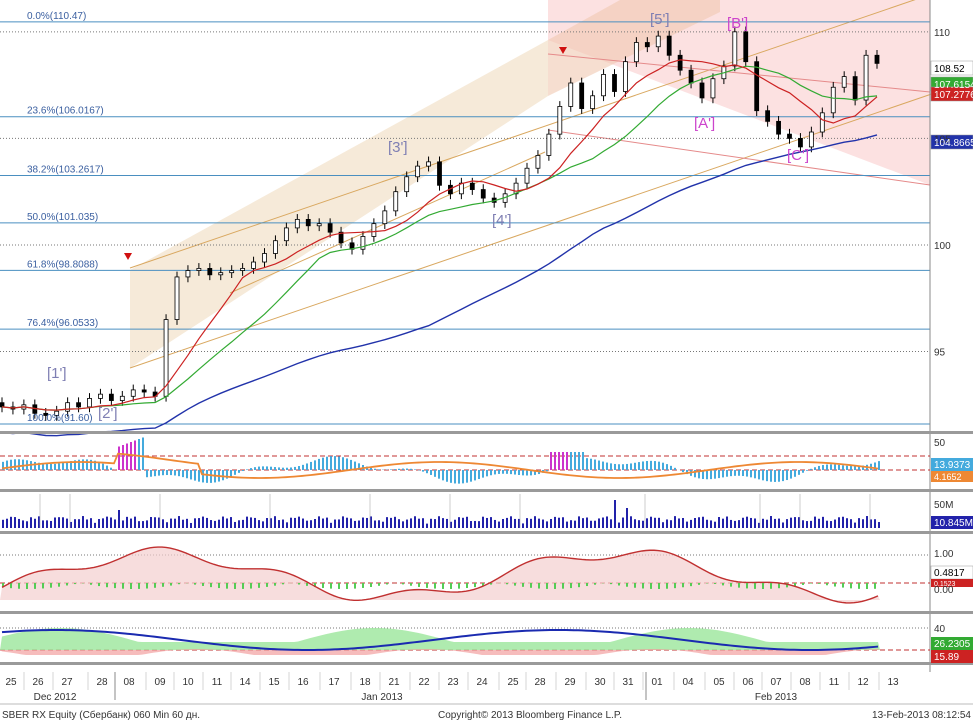 Image resolution: width=973 pixels, height=723 pixels. I want to click on negative-area, so click(440, 652).